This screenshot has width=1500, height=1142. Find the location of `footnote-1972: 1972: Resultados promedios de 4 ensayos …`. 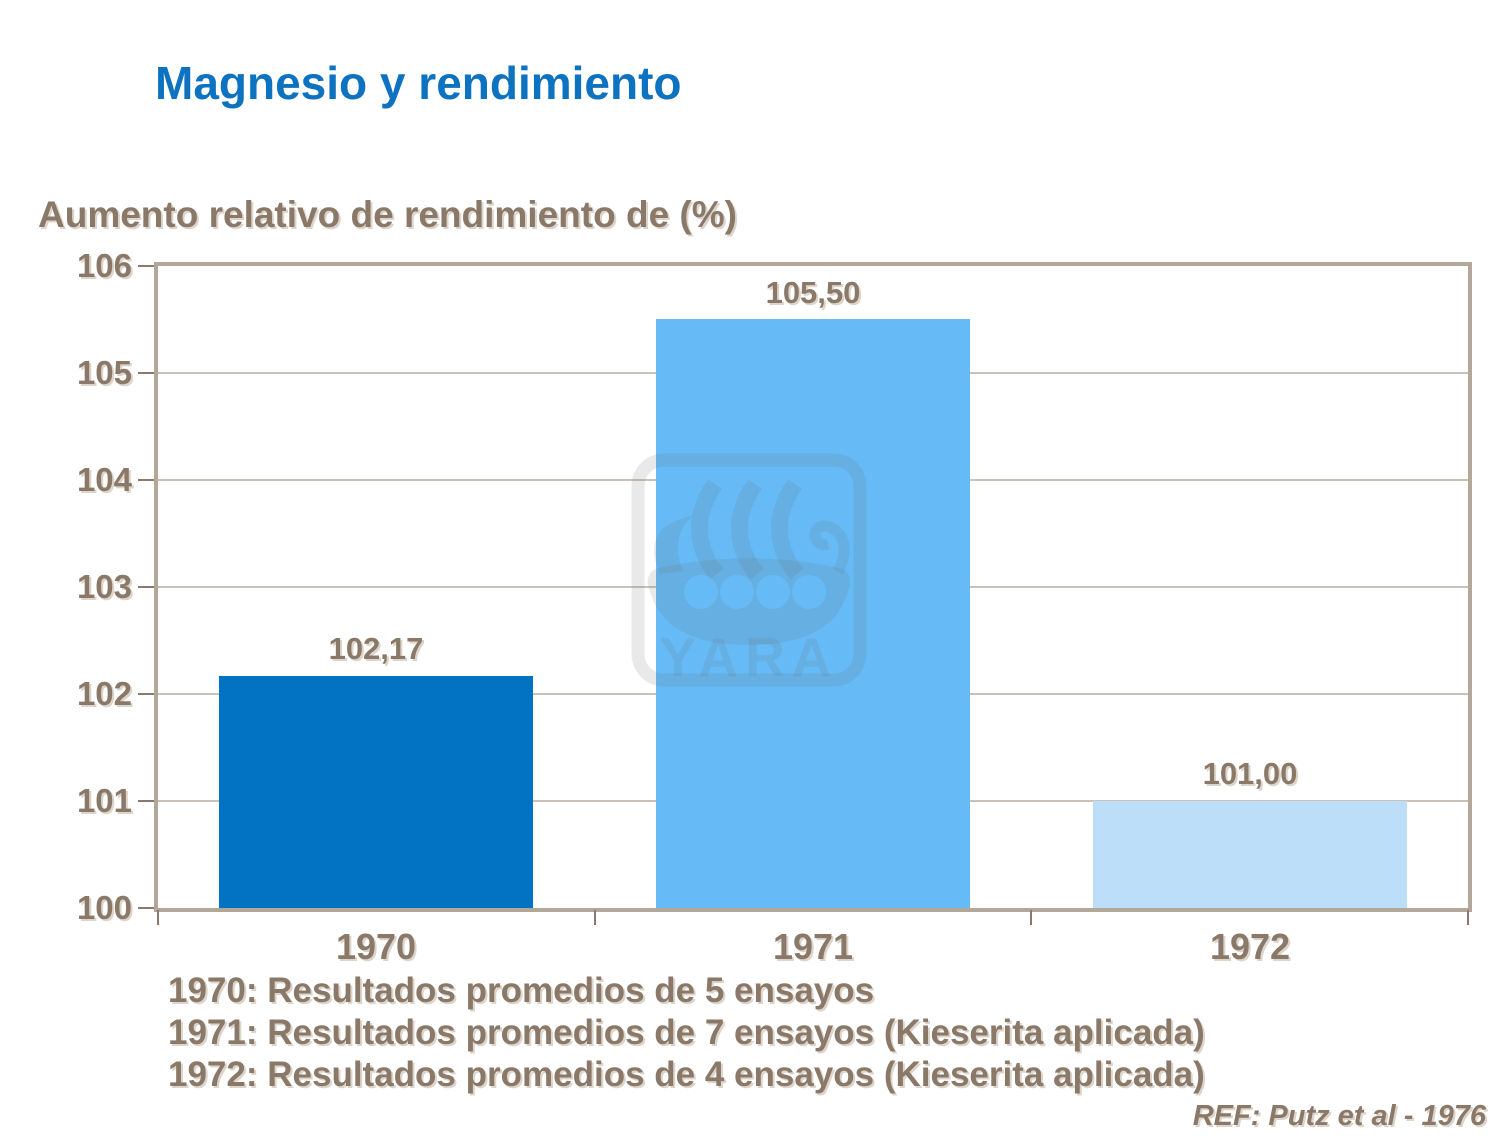

footnote-1972: 1972: Resultados promedios de 4 ensayos … is located at coordinates (686, 1074).